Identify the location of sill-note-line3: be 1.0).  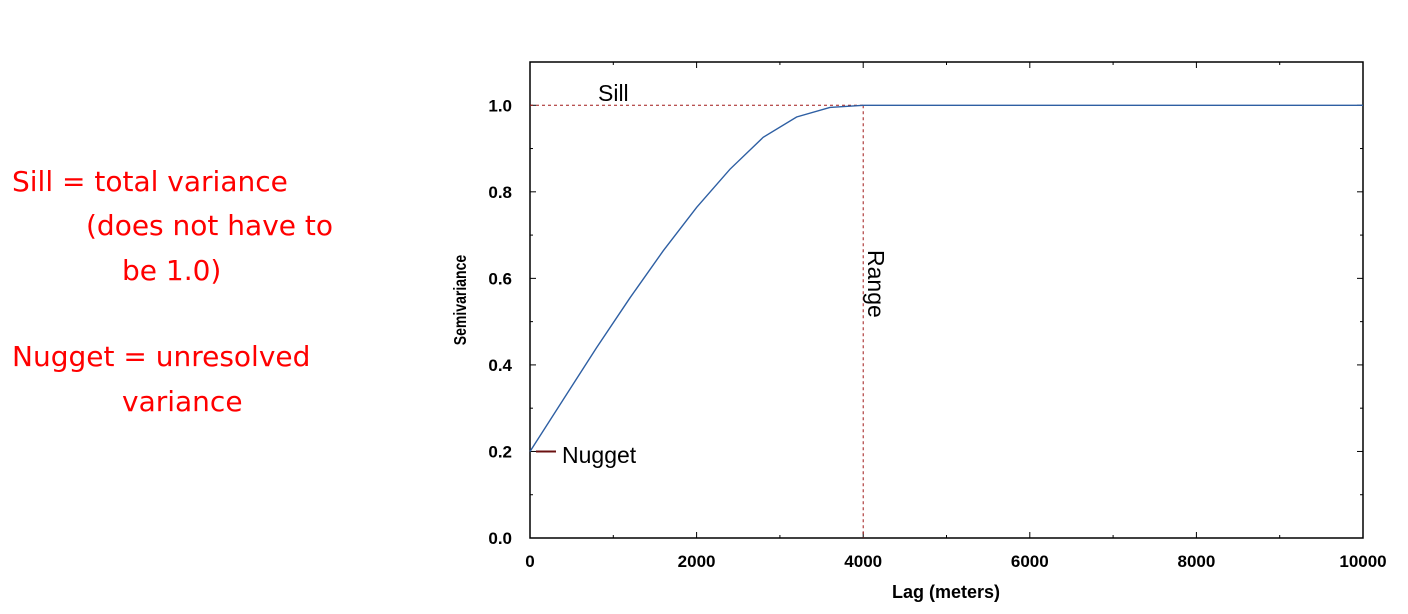
(172, 270).